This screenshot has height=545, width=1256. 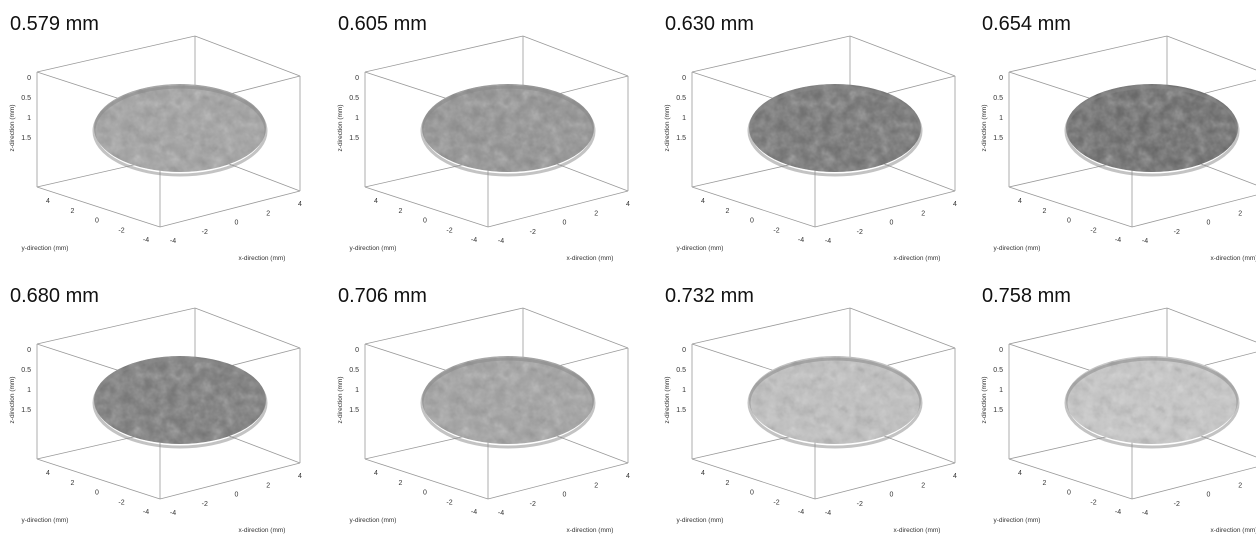 What do you see at coordinates (54, 296) in the screenshot?
I see `panel-title: 0.680 mm` at bounding box center [54, 296].